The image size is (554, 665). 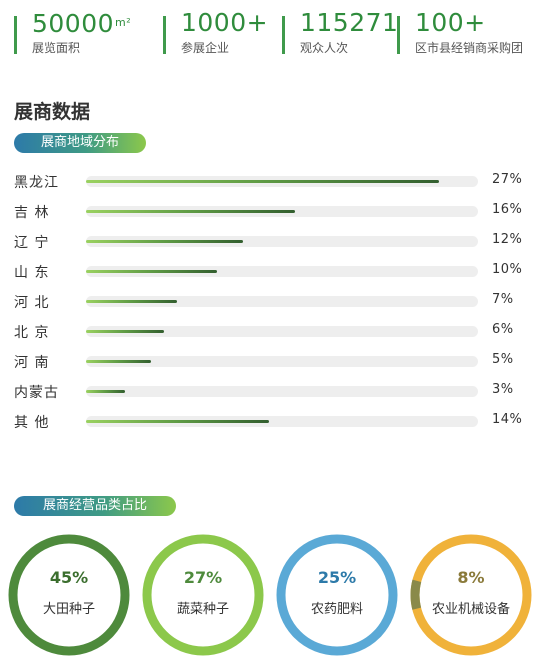 I want to click on bar-value-label: 27%, so click(x=507, y=179).